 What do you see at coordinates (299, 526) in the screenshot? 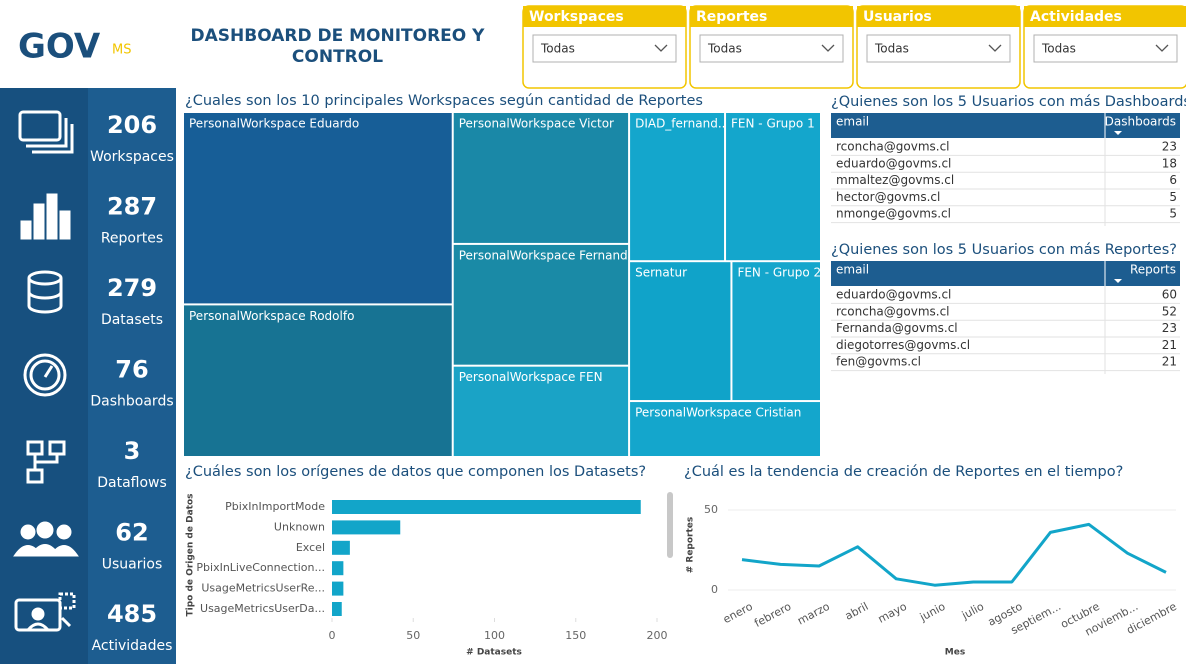
I see `y-tick-label: Unknown` at bounding box center [299, 526].